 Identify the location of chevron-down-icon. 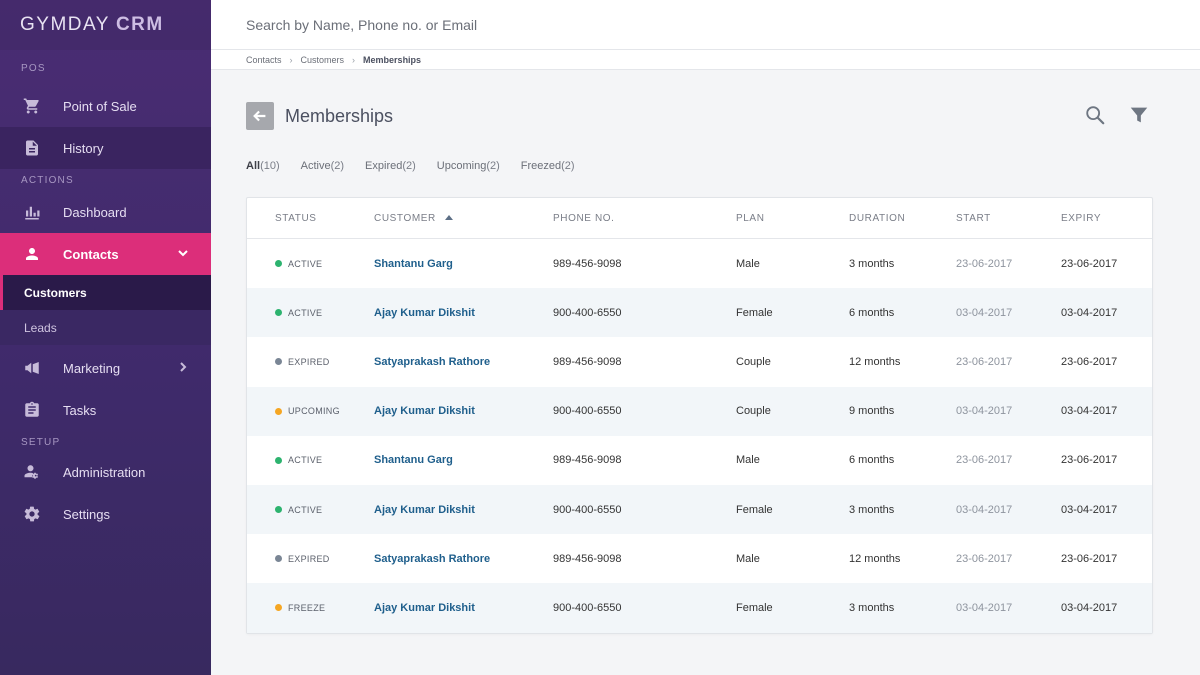
(183, 253).